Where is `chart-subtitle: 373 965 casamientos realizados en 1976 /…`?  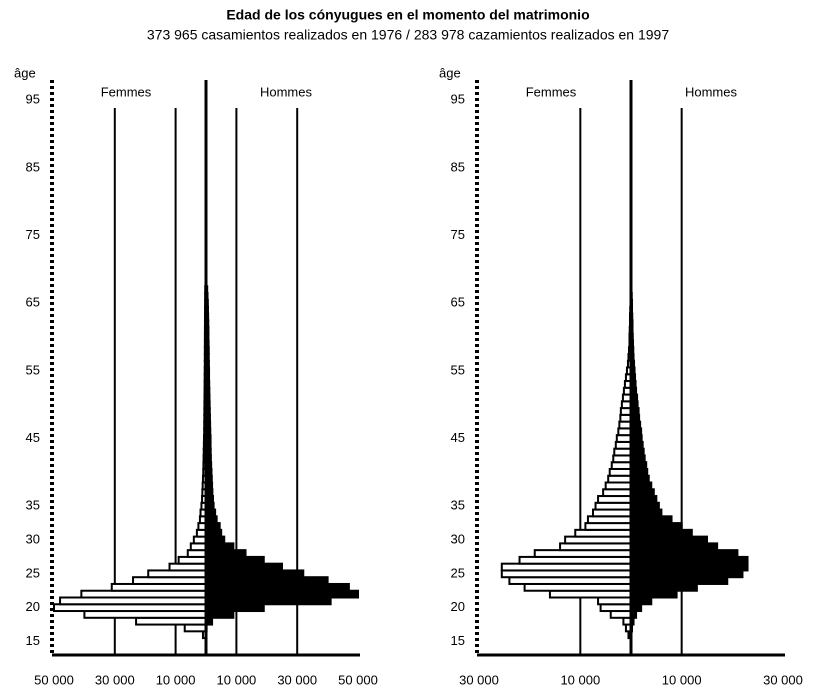 chart-subtitle: 373 965 casamientos realizados en 1976 /… is located at coordinates (408, 35).